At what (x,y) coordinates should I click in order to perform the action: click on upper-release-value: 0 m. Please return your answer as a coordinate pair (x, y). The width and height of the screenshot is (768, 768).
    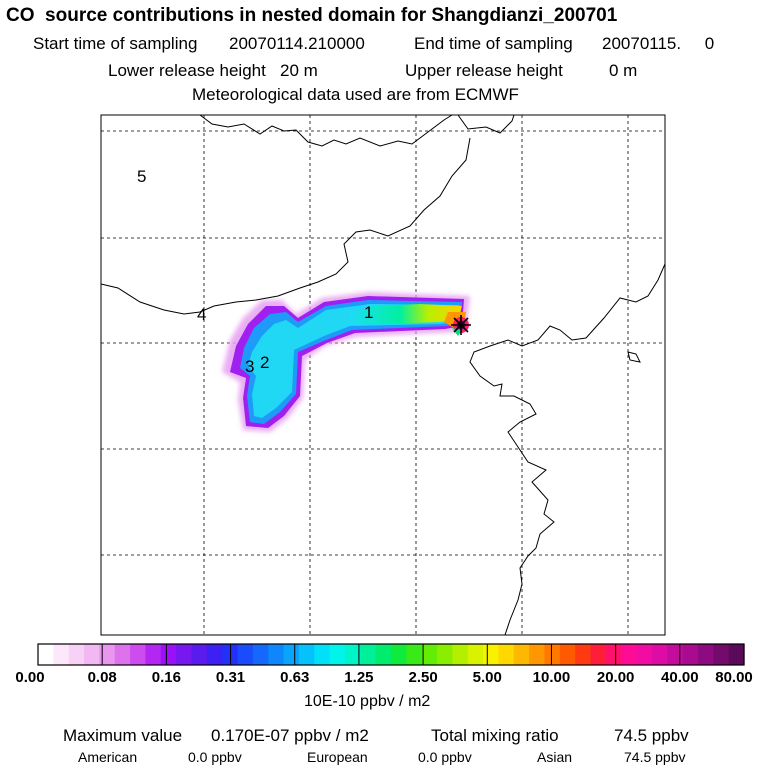
    Looking at the image, I should click on (623, 70).